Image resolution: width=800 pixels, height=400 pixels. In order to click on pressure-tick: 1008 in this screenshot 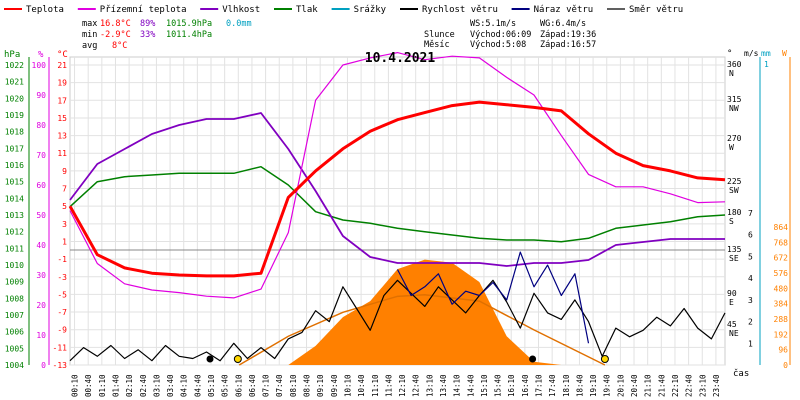, I will do `click(14, 298)`.